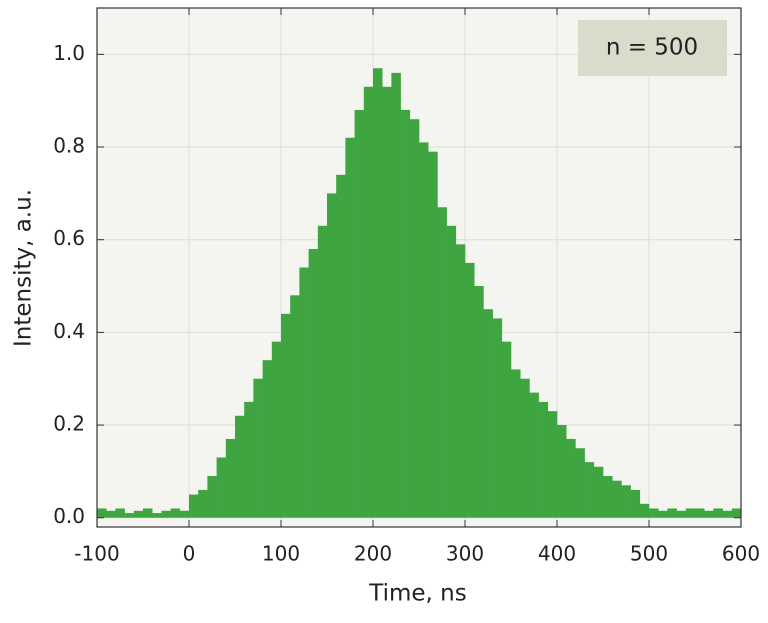  Describe the element at coordinates (281, 554) in the screenshot. I see `x-tick-label: 100` at that location.